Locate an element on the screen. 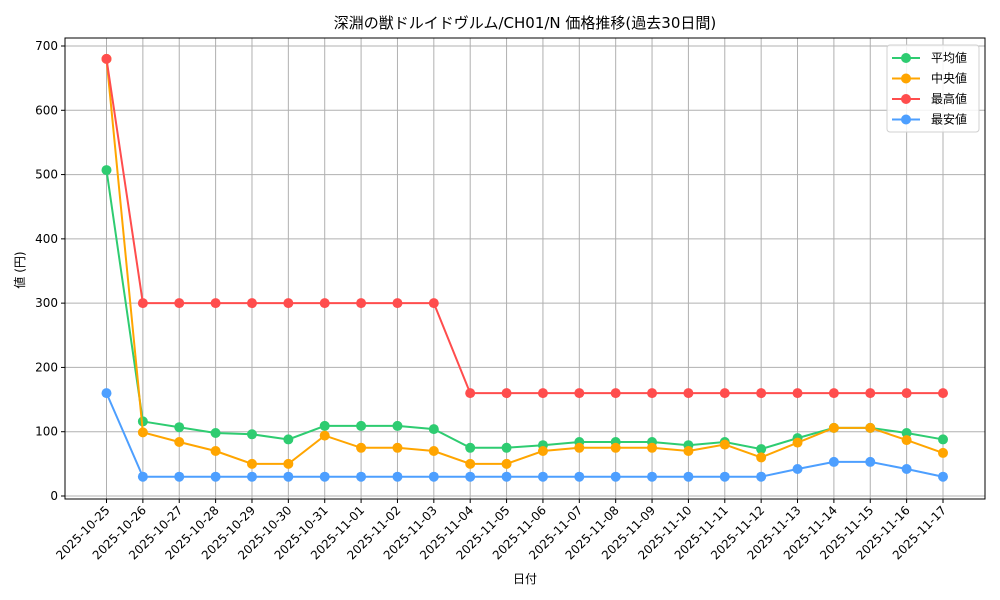  legend-item: 中央値 is located at coordinates (929, 78).